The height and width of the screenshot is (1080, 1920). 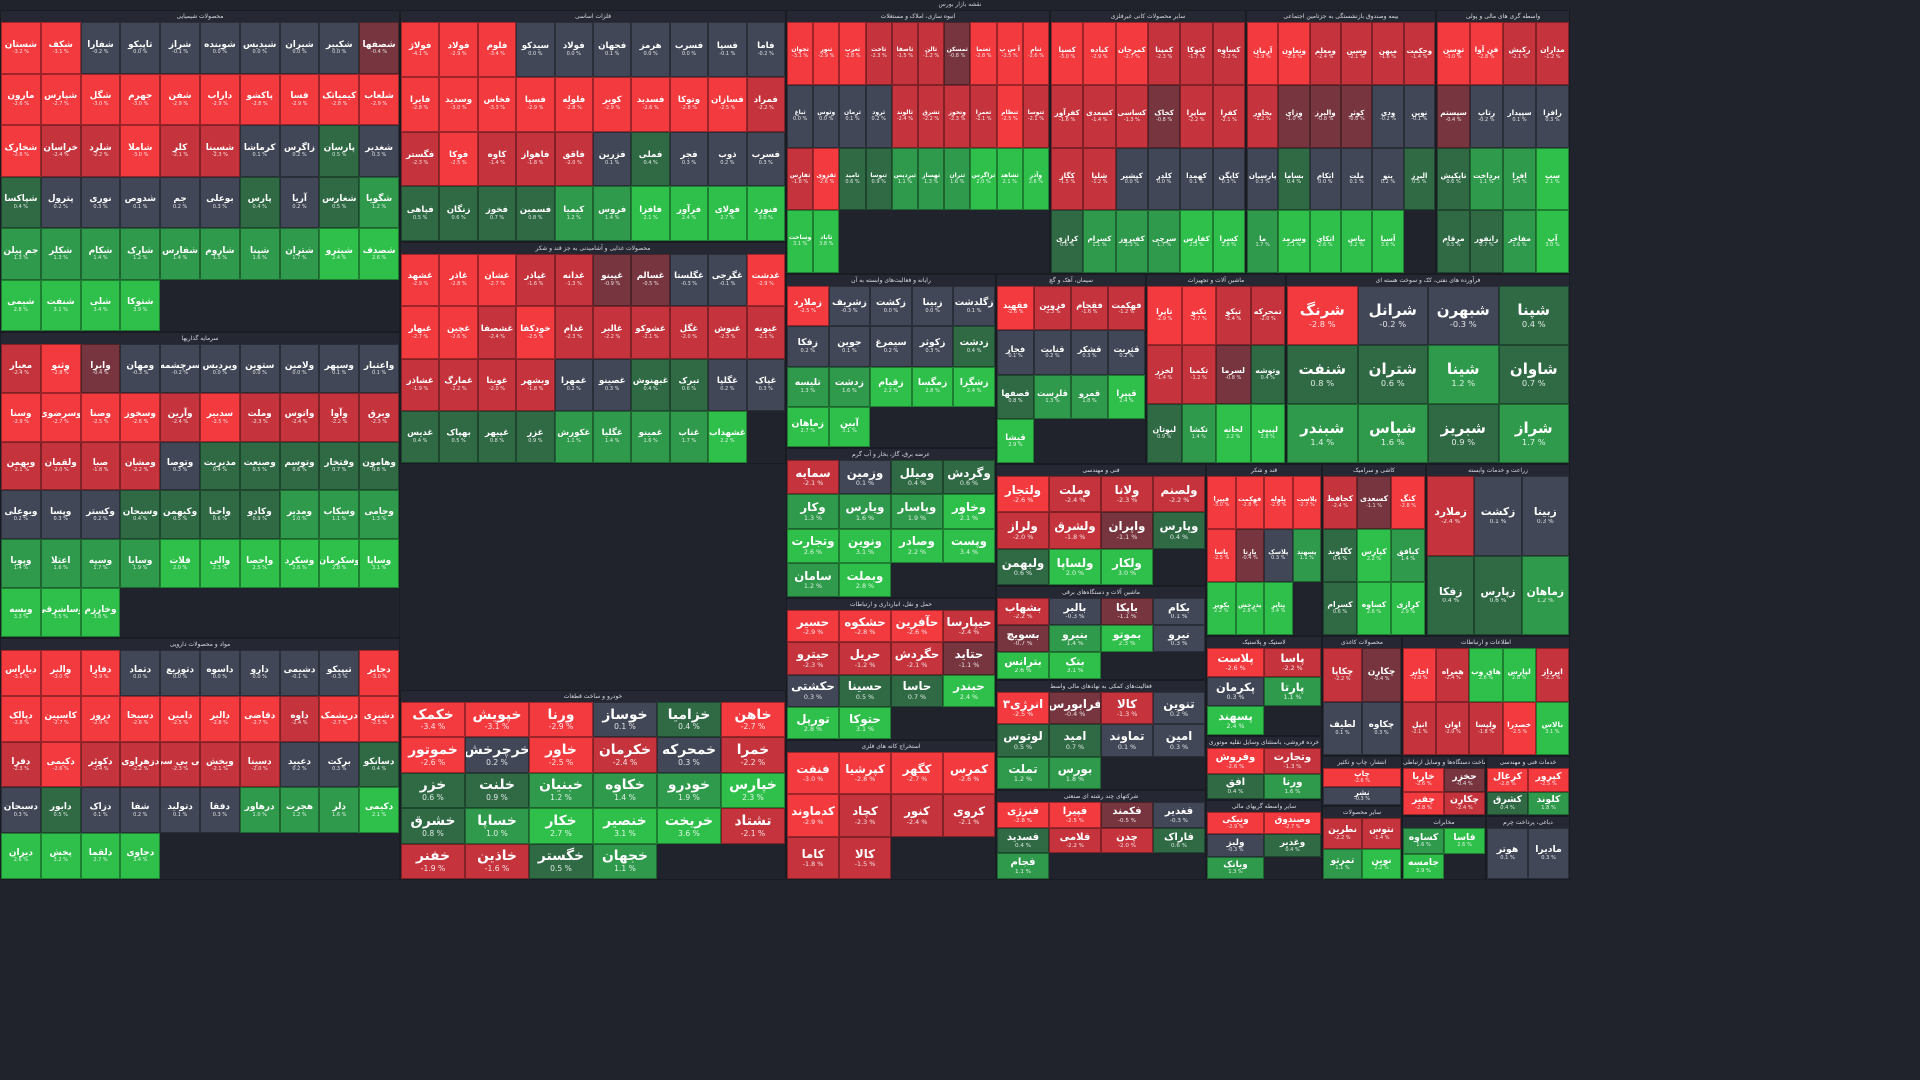 I want to click on stock-tile: صبا -1.8 %, so click(x=100, y=466).